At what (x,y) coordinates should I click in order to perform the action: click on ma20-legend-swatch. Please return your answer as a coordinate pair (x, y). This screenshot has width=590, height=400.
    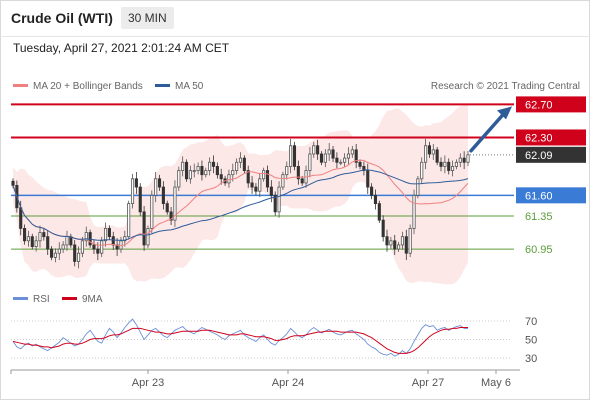
    Looking at the image, I should click on (20, 85).